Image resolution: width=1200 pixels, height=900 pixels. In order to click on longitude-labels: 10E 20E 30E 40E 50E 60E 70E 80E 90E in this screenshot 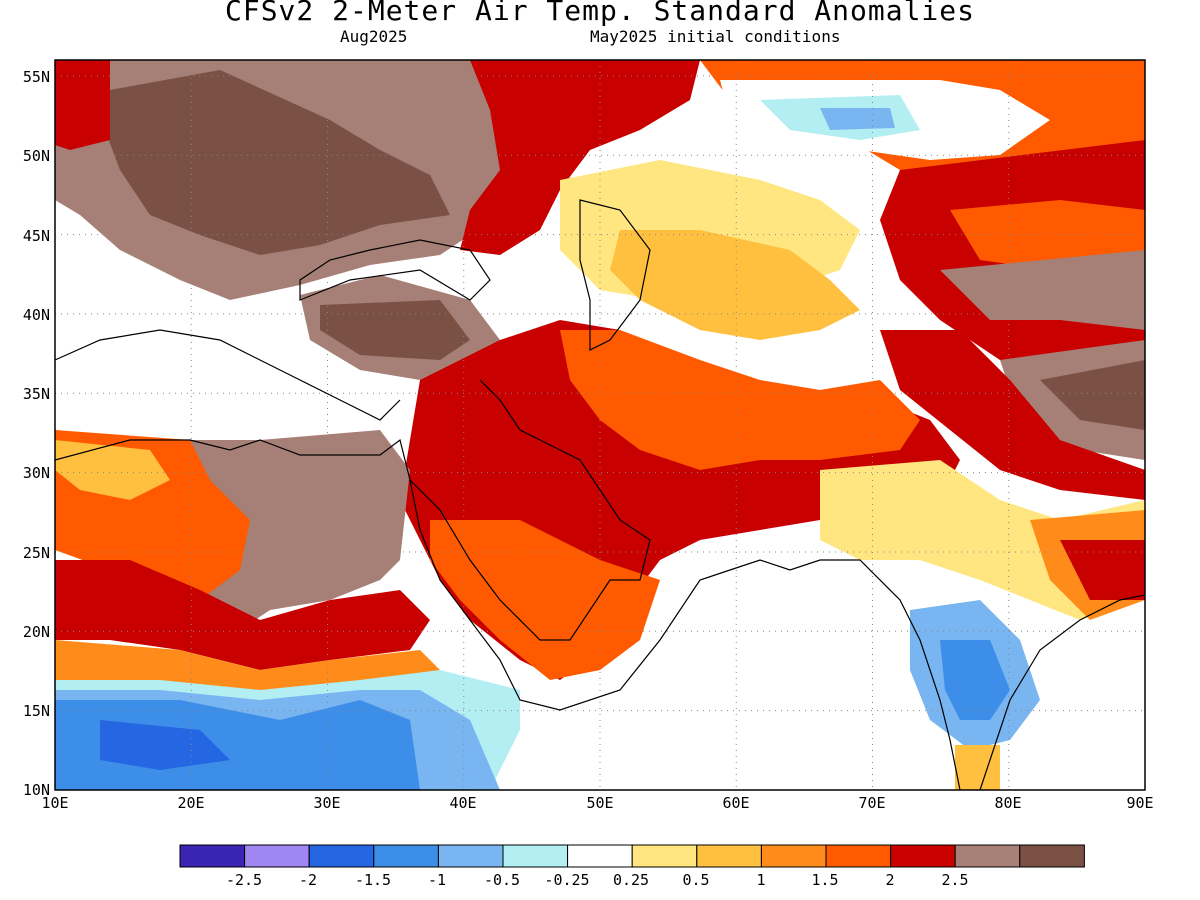, I will do `click(597, 803)`.